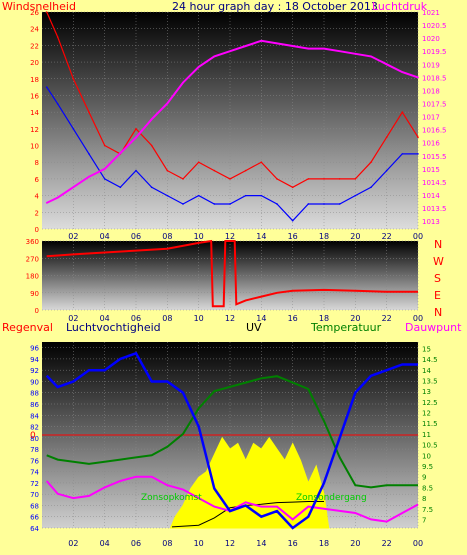 The width and height of the screenshot is (467, 555). I want to click on y-tick-label-left: 72, so click(34, 484).